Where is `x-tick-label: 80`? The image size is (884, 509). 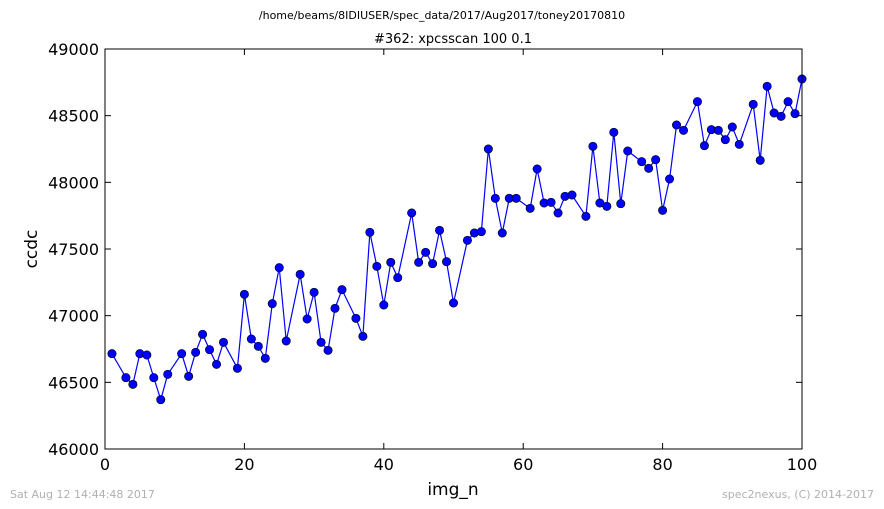 x-tick-label: 80 is located at coordinates (662, 464).